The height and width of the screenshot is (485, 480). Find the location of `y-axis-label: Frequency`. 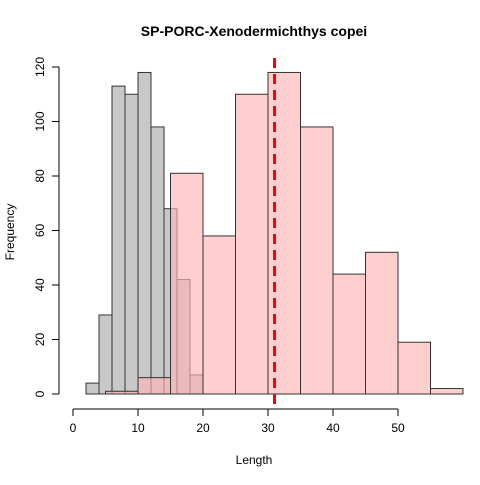

y-axis-label: Frequency is located at coordinates (10, 232).